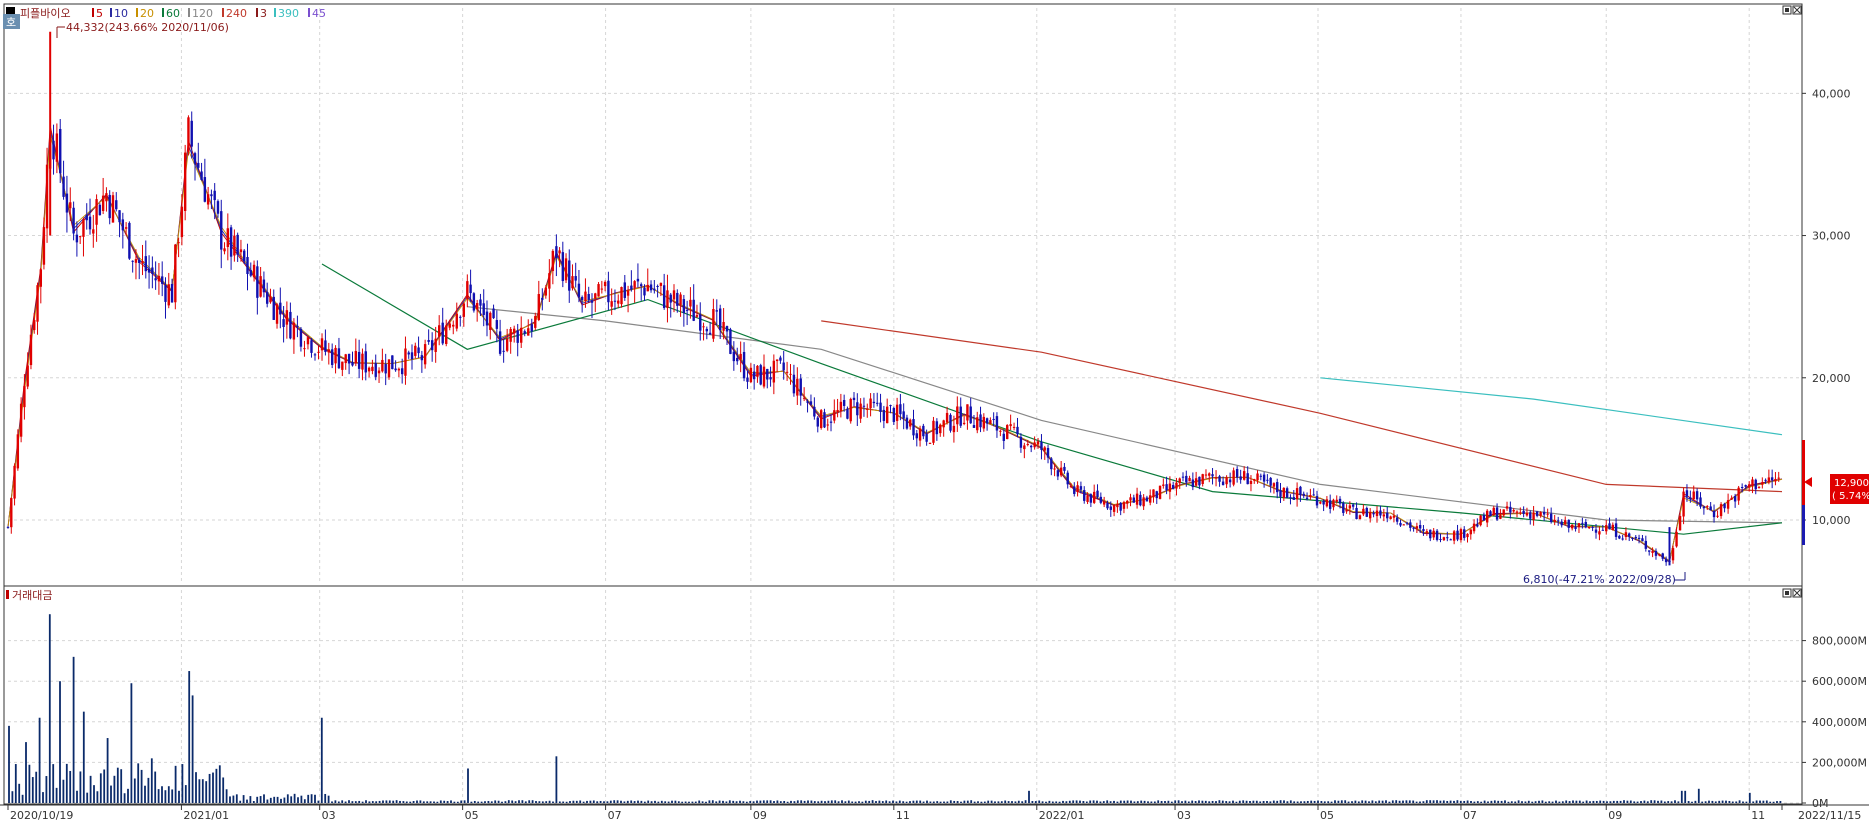  Describe the element at coordinates (1792, 10) in the screenshot. I see `price-panel-controls` at that location.